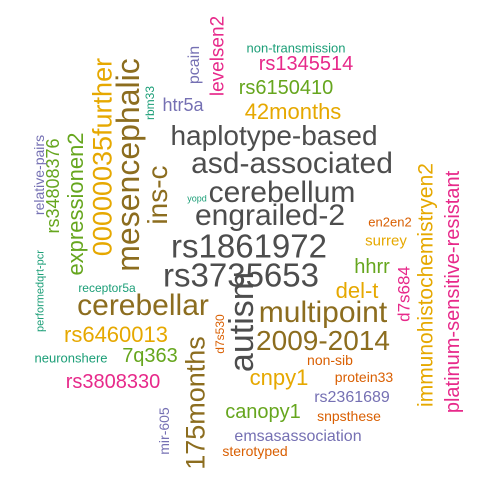  I want to click on word-del-t: del-t, so click(357, 290).